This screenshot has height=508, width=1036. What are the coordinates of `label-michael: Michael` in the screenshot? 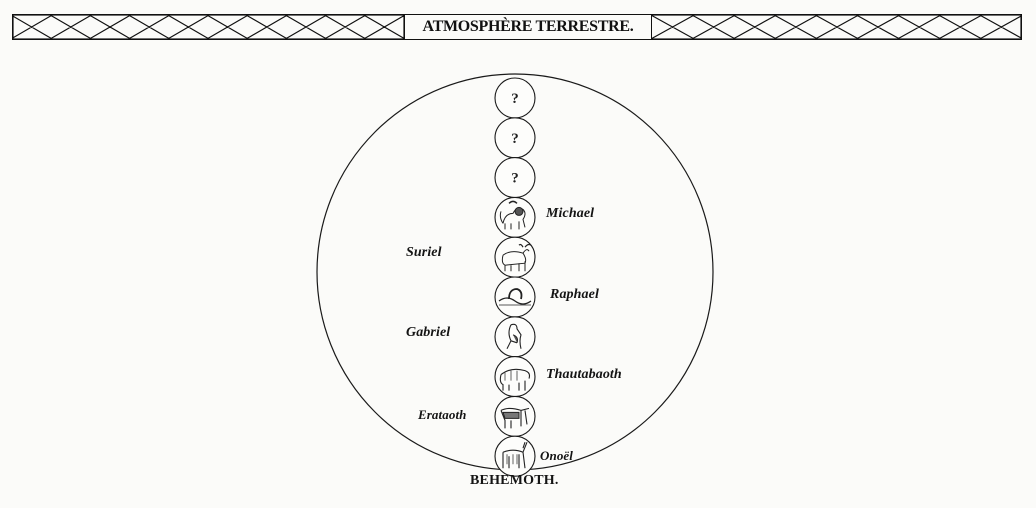 It's located at (570, 213).